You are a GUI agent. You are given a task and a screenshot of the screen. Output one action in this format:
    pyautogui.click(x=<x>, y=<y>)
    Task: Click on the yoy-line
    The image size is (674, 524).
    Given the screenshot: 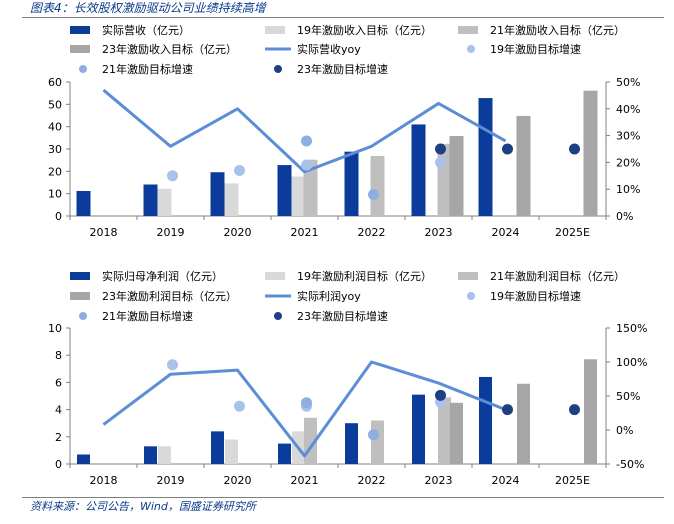 What is the action you would take?
    pyautogui.click(x=304, y=131)
    